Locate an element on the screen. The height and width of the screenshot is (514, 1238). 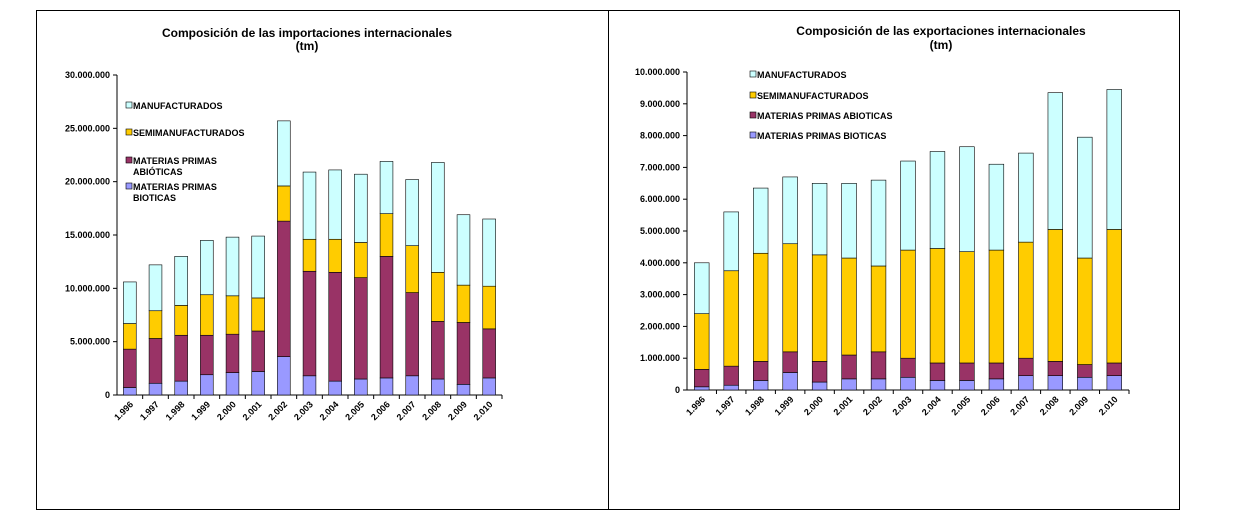
imports-x-tick-label: 2.007 is located at coordinates (406, 410).